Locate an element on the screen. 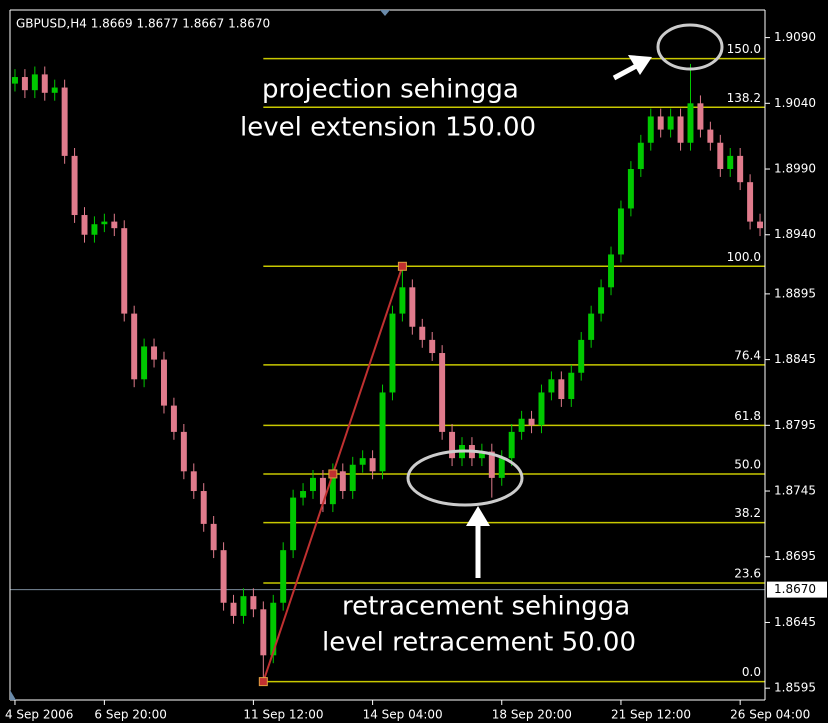  y-tick-label: 1.8745 is located at coordinates (795, 491).